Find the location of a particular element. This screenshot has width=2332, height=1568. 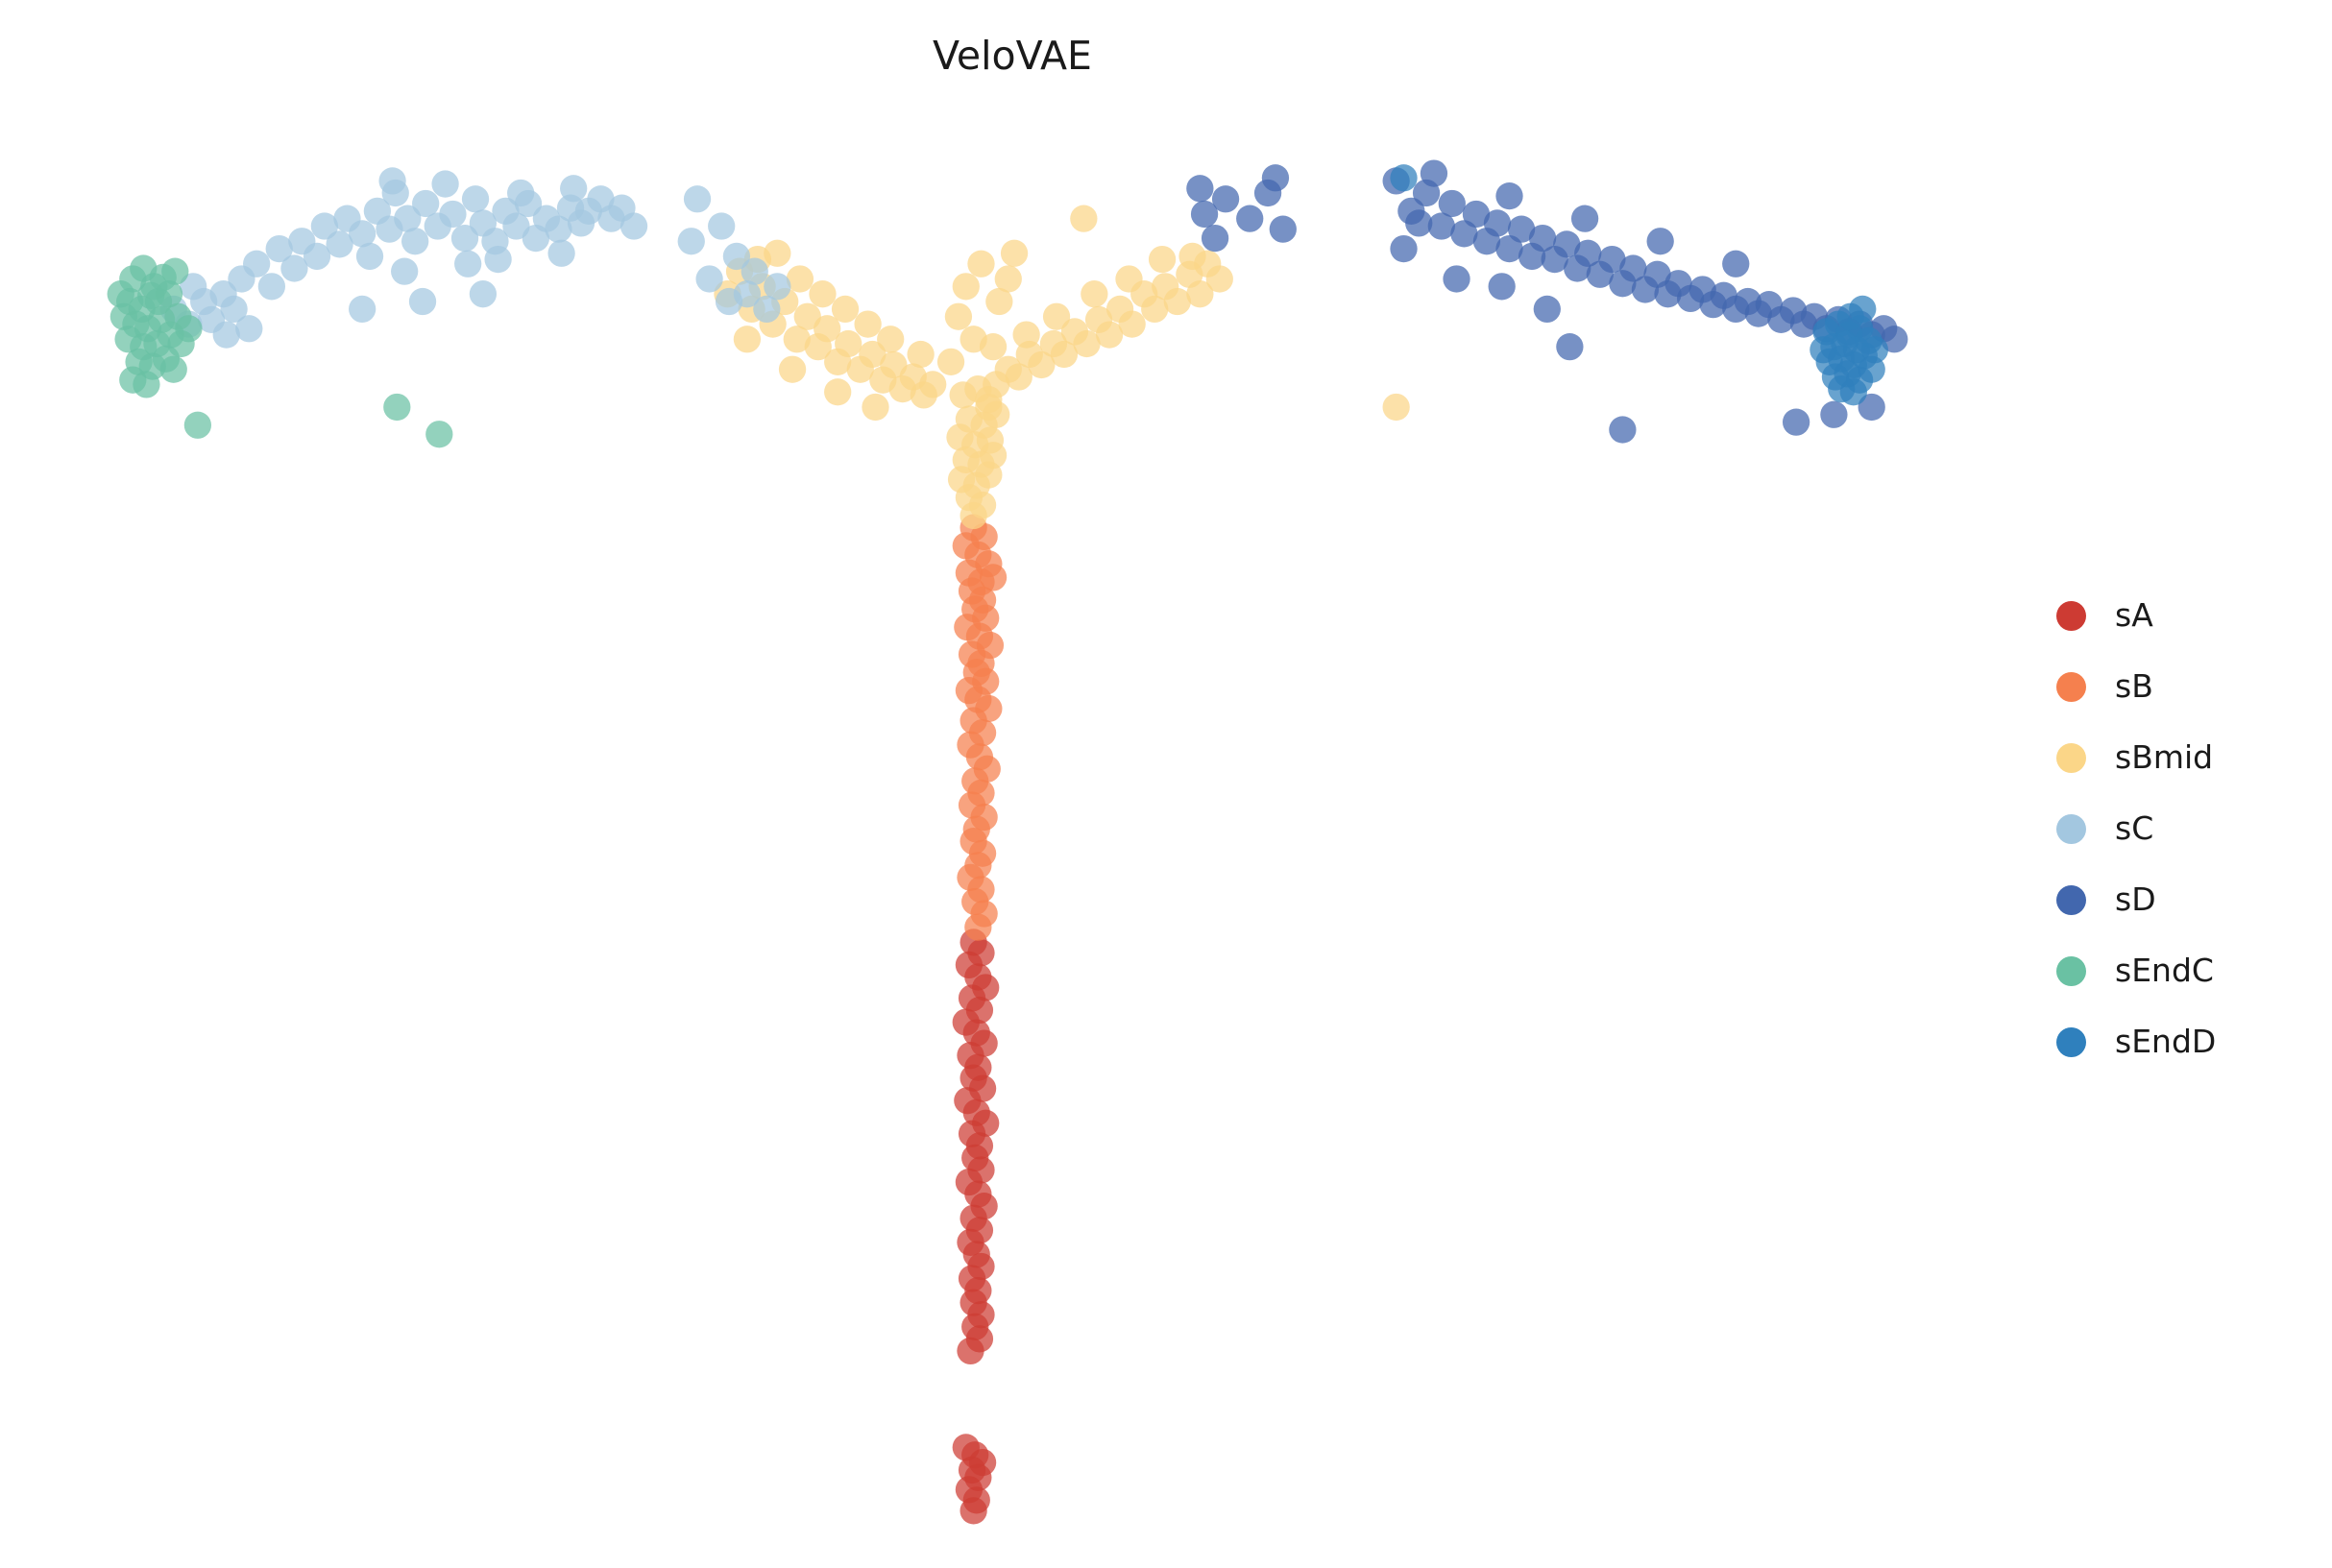

series-sC is located at coordinates (475, 258).